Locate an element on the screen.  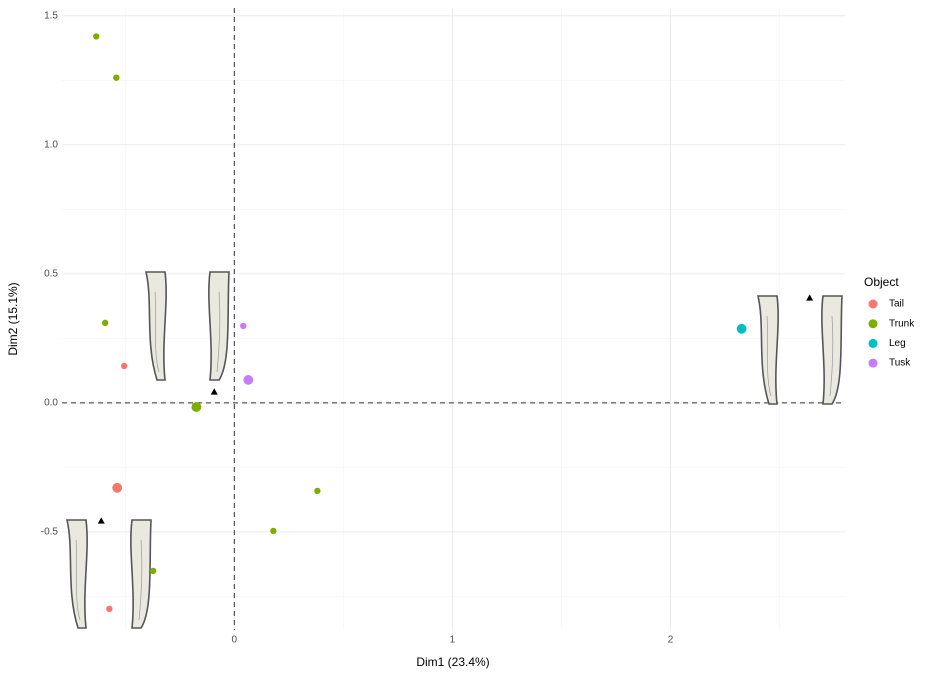
x-tick-label: 1 is located at coordinates (453, 640).